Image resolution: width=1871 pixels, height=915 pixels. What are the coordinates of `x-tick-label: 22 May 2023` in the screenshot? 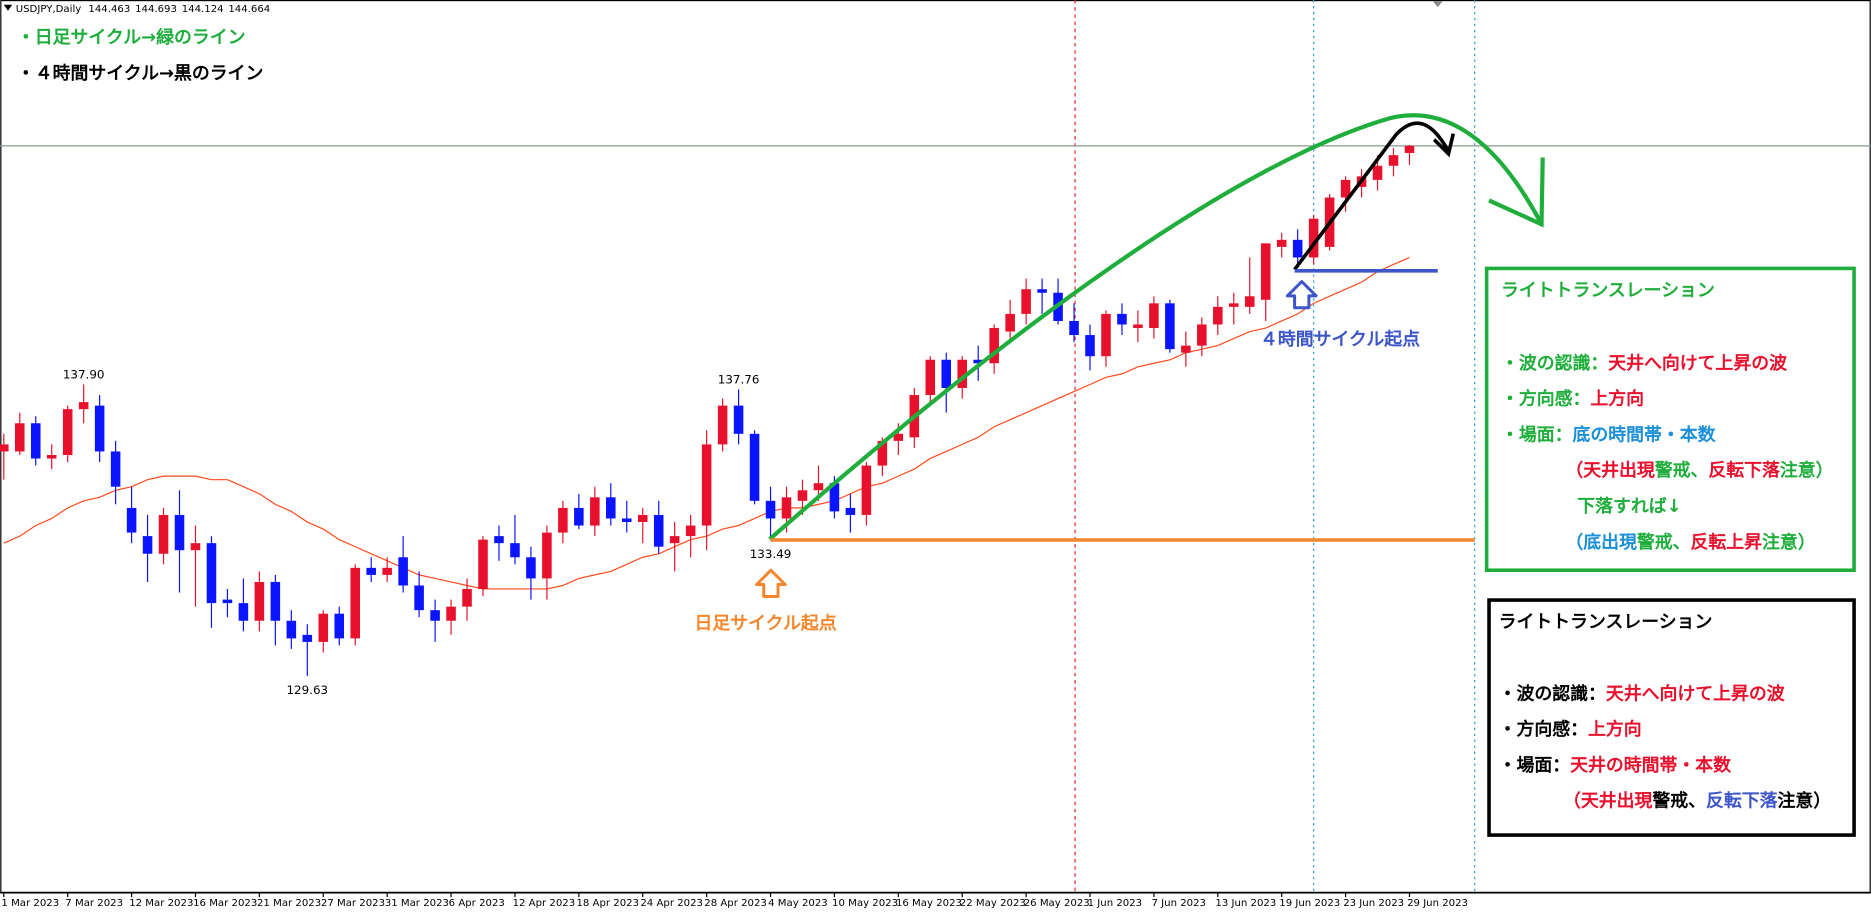 It's located at (993, 903).